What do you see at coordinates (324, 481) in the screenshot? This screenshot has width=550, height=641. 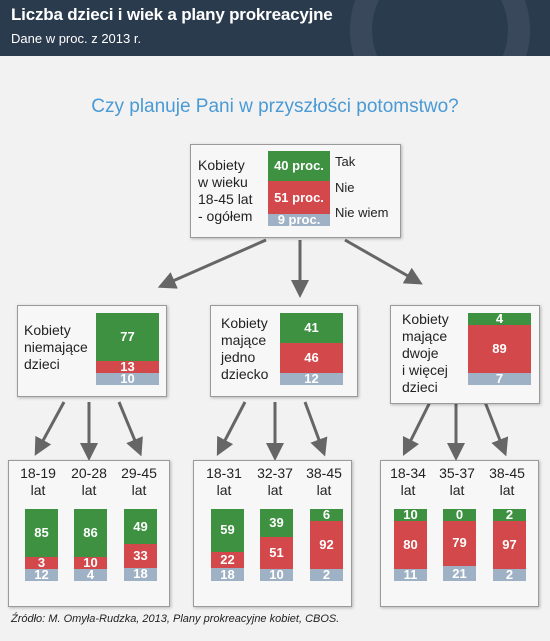 I see `subgroup-label-g1-2: 38-45 lat` at bounding box center [324, 481].